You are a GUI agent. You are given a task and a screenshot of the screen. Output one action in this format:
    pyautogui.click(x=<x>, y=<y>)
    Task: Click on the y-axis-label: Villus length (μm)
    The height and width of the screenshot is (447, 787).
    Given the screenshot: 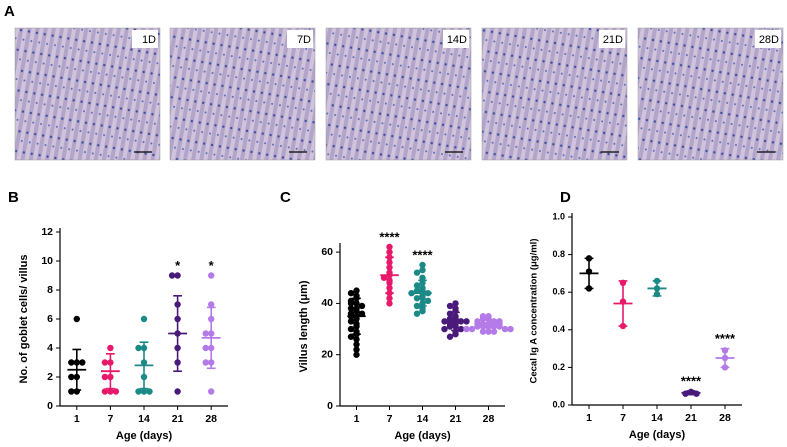 What is the action you would take?
    pyautogui.click(x=304, y=326)
    